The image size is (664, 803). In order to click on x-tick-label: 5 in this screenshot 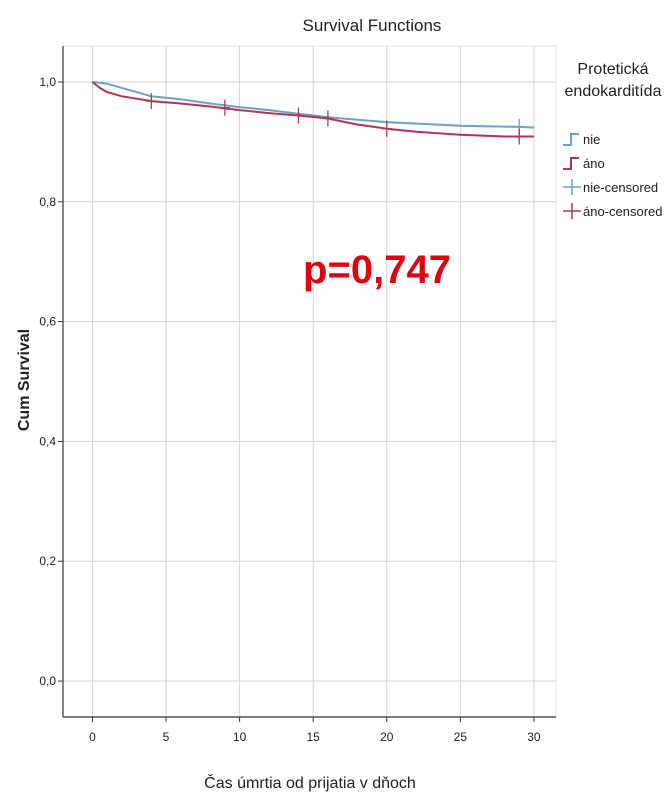, I will do `click(166, 737)`.